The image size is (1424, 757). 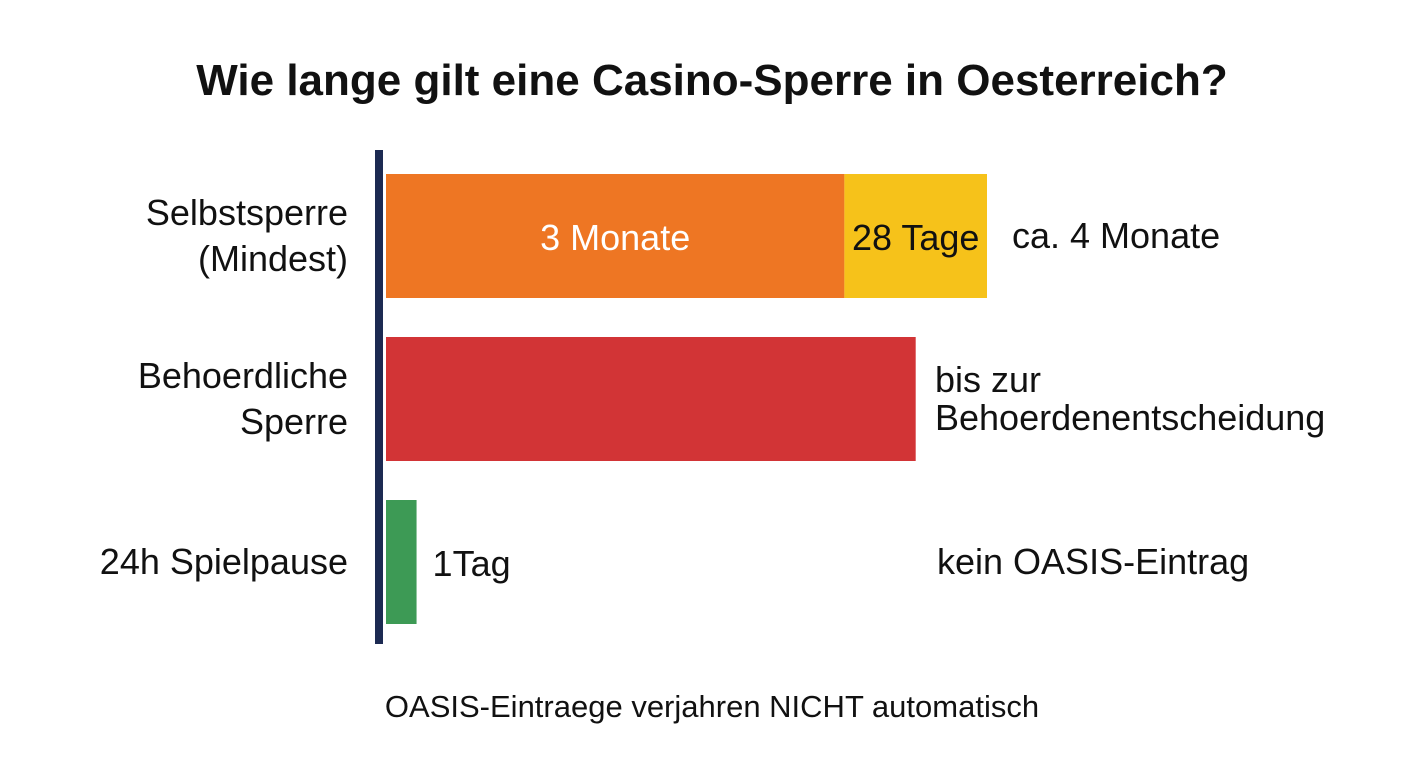 What do you see at coordinates (1116, 235) in the screenshot?
I see `bar-annotation: ca. 4 Monate` at bounding box center [1116, 235].